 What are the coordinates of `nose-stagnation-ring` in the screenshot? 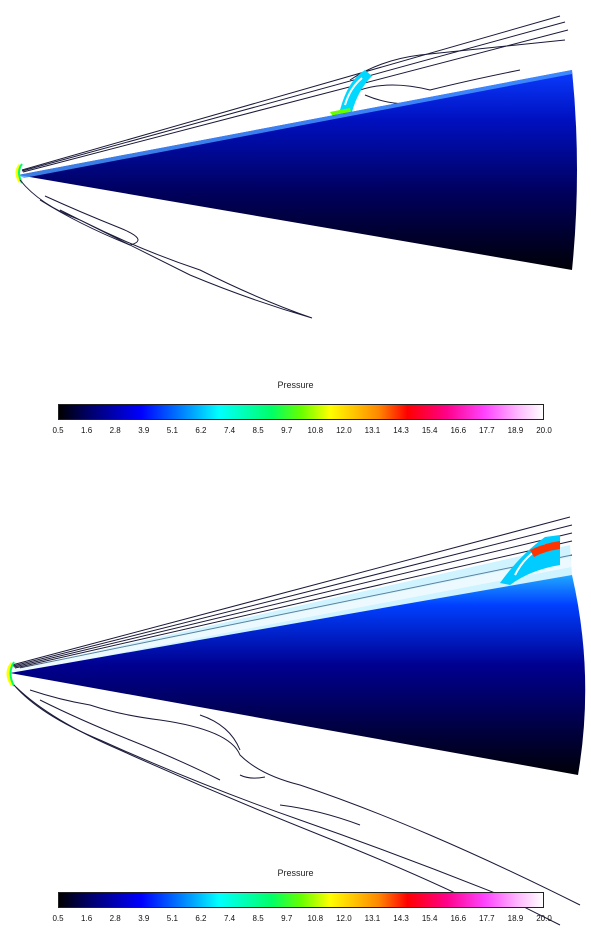 It's located at (12, 674).